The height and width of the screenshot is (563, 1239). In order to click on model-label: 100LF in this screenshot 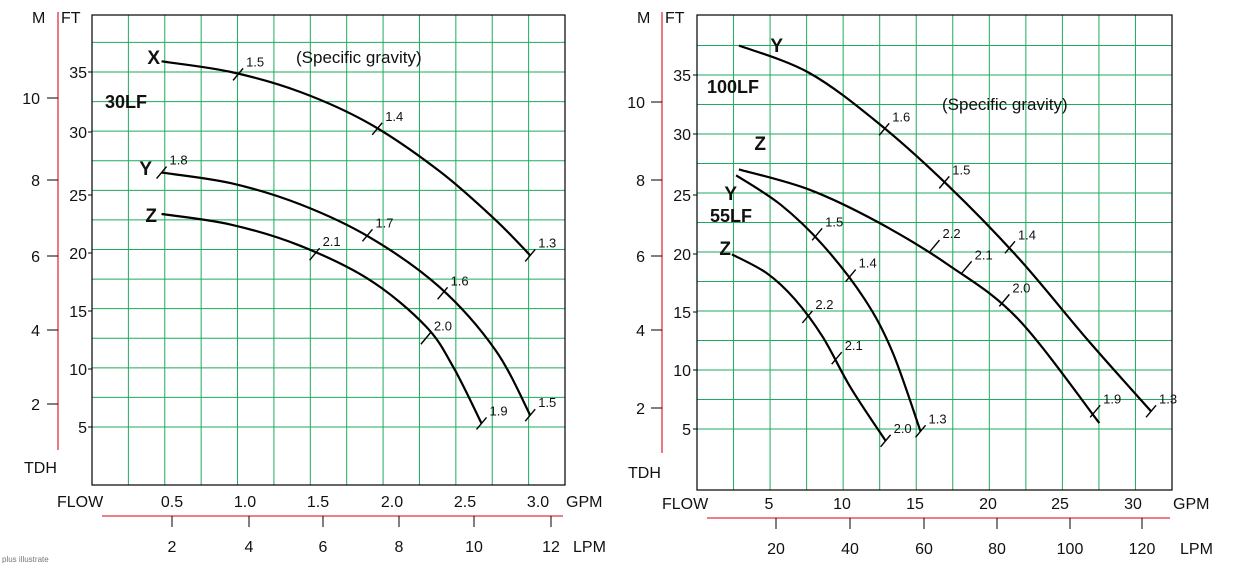, I will do `click(733, 87)`.